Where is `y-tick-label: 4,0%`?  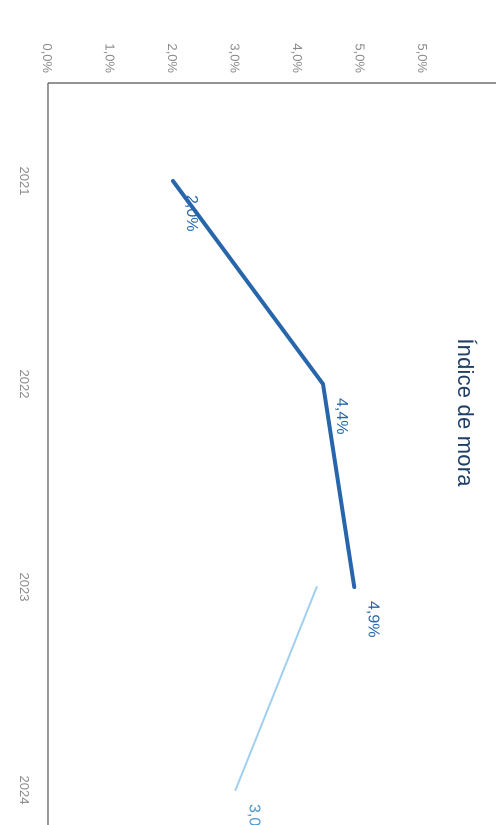 y-tick-label: 4,0% is located at coordinates (297, 58).